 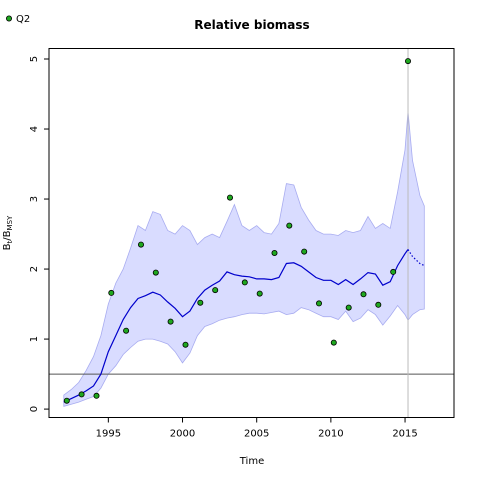 What do you see at coordinates (182, 434) in the screenshot?
I see `x-tick-label: 2000` at bounding box center [182, 434].